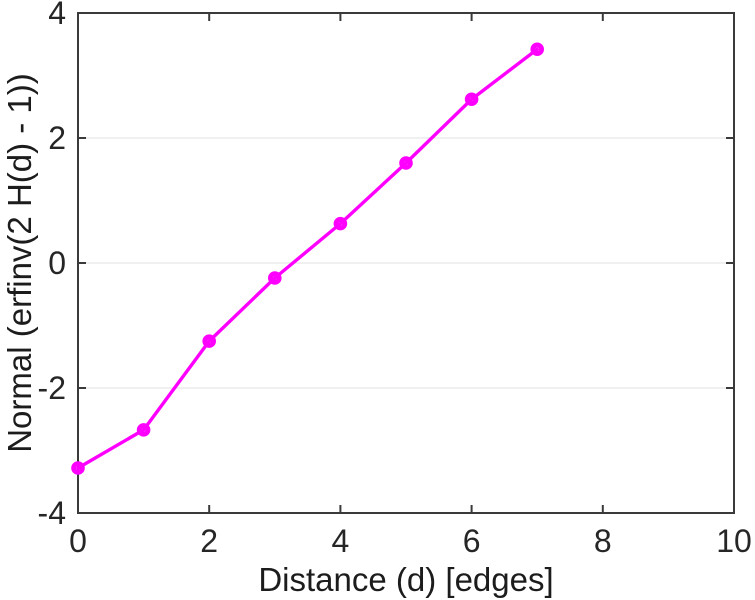  What do you see at coordinates (57, 15) in the screenshot?
I see `y-tick-label: 4` at bounding box center [57, 15].